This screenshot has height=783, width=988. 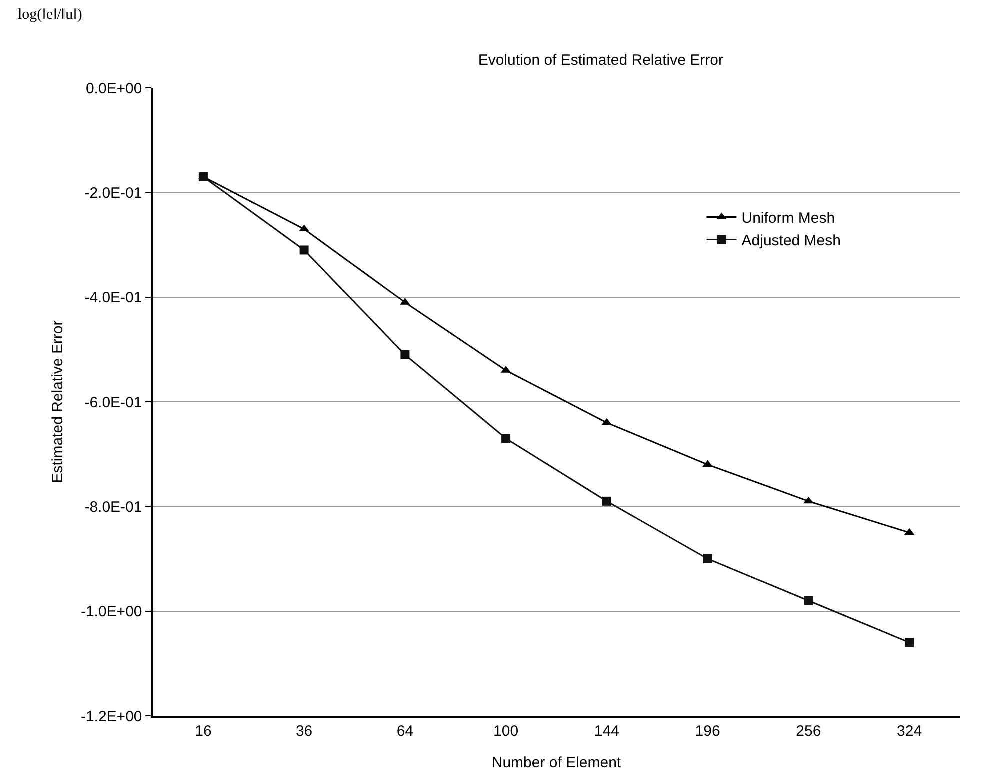 What do you see at coordinates (601, 60) in the screenshot?
I see `chart-title: Evolution of Estimated Relative Error` at bounding box center [601, 60].